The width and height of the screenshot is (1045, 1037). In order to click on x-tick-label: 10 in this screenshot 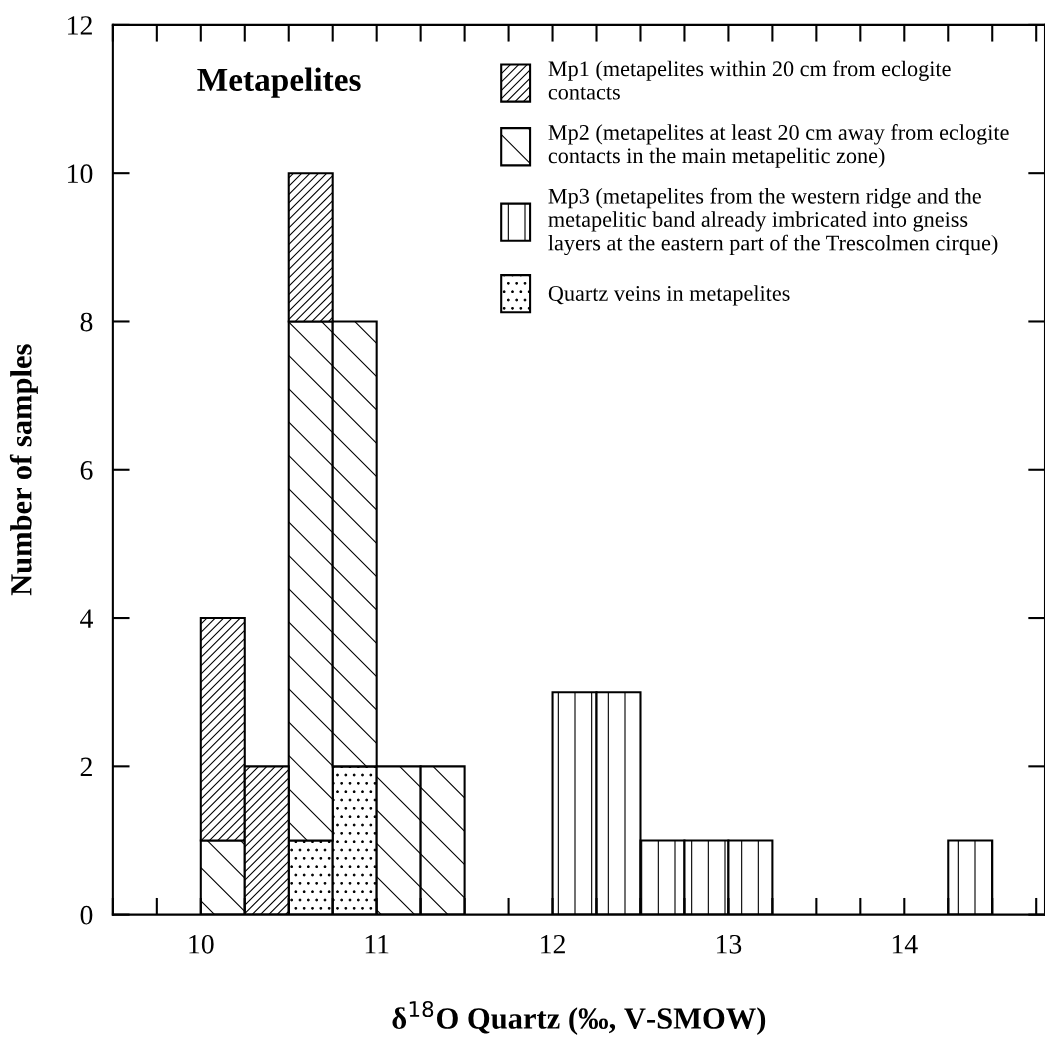, I will do `click(201, 944)`.